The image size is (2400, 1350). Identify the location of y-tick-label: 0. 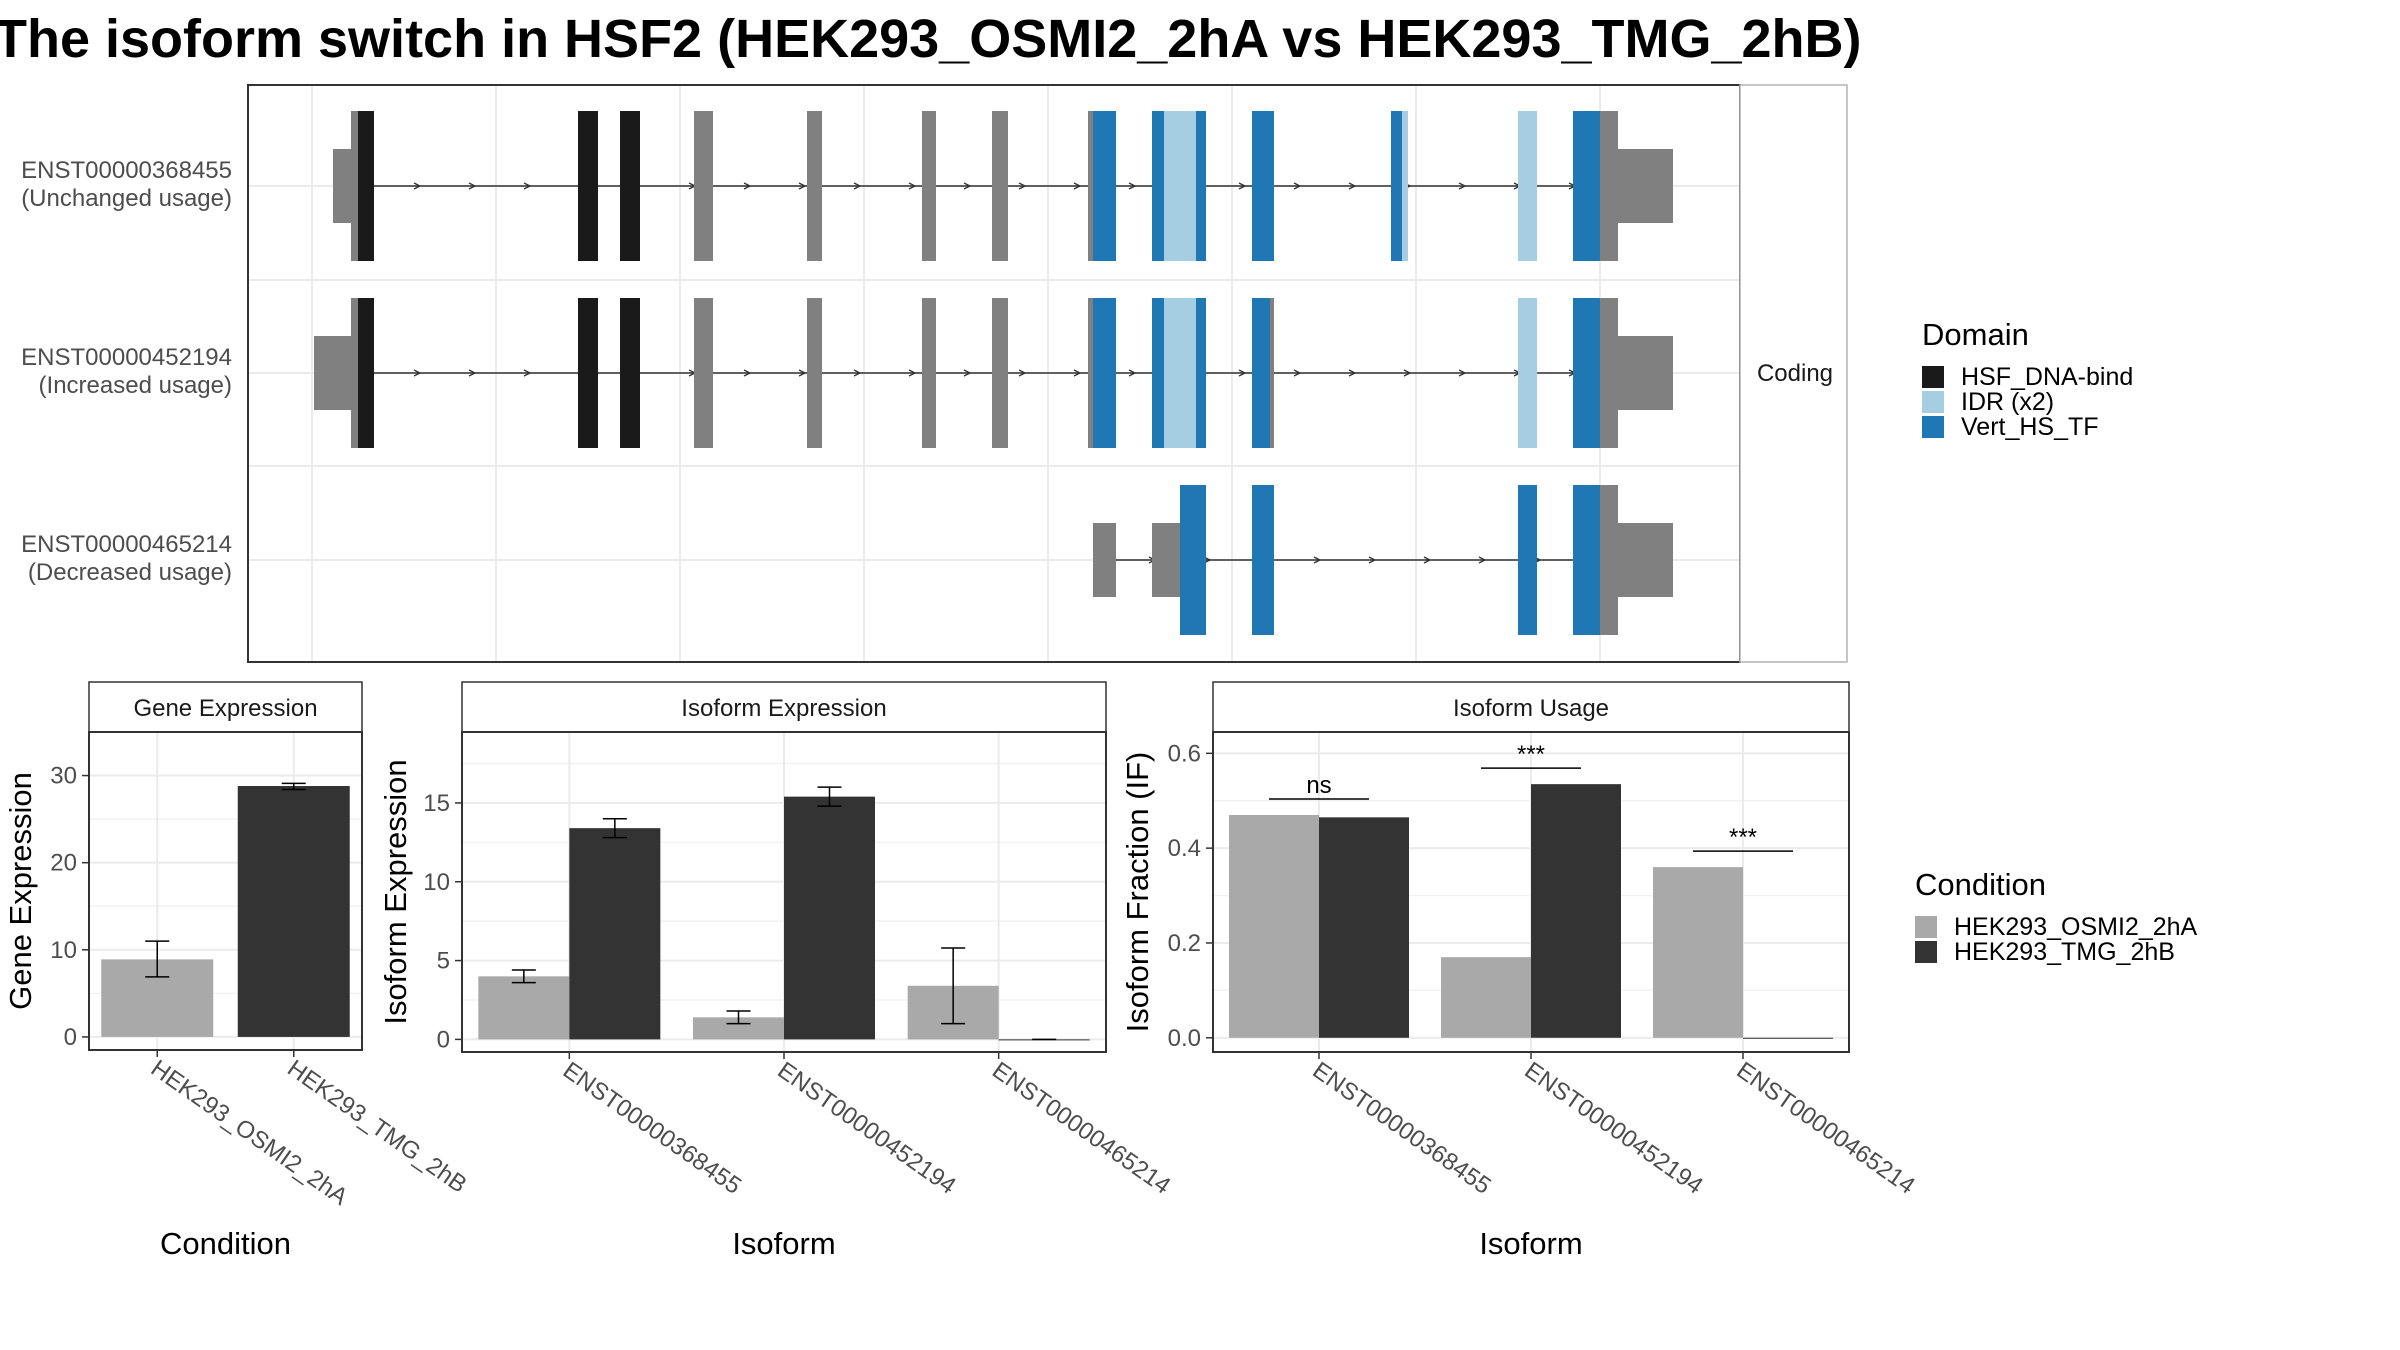
(70, 1037).